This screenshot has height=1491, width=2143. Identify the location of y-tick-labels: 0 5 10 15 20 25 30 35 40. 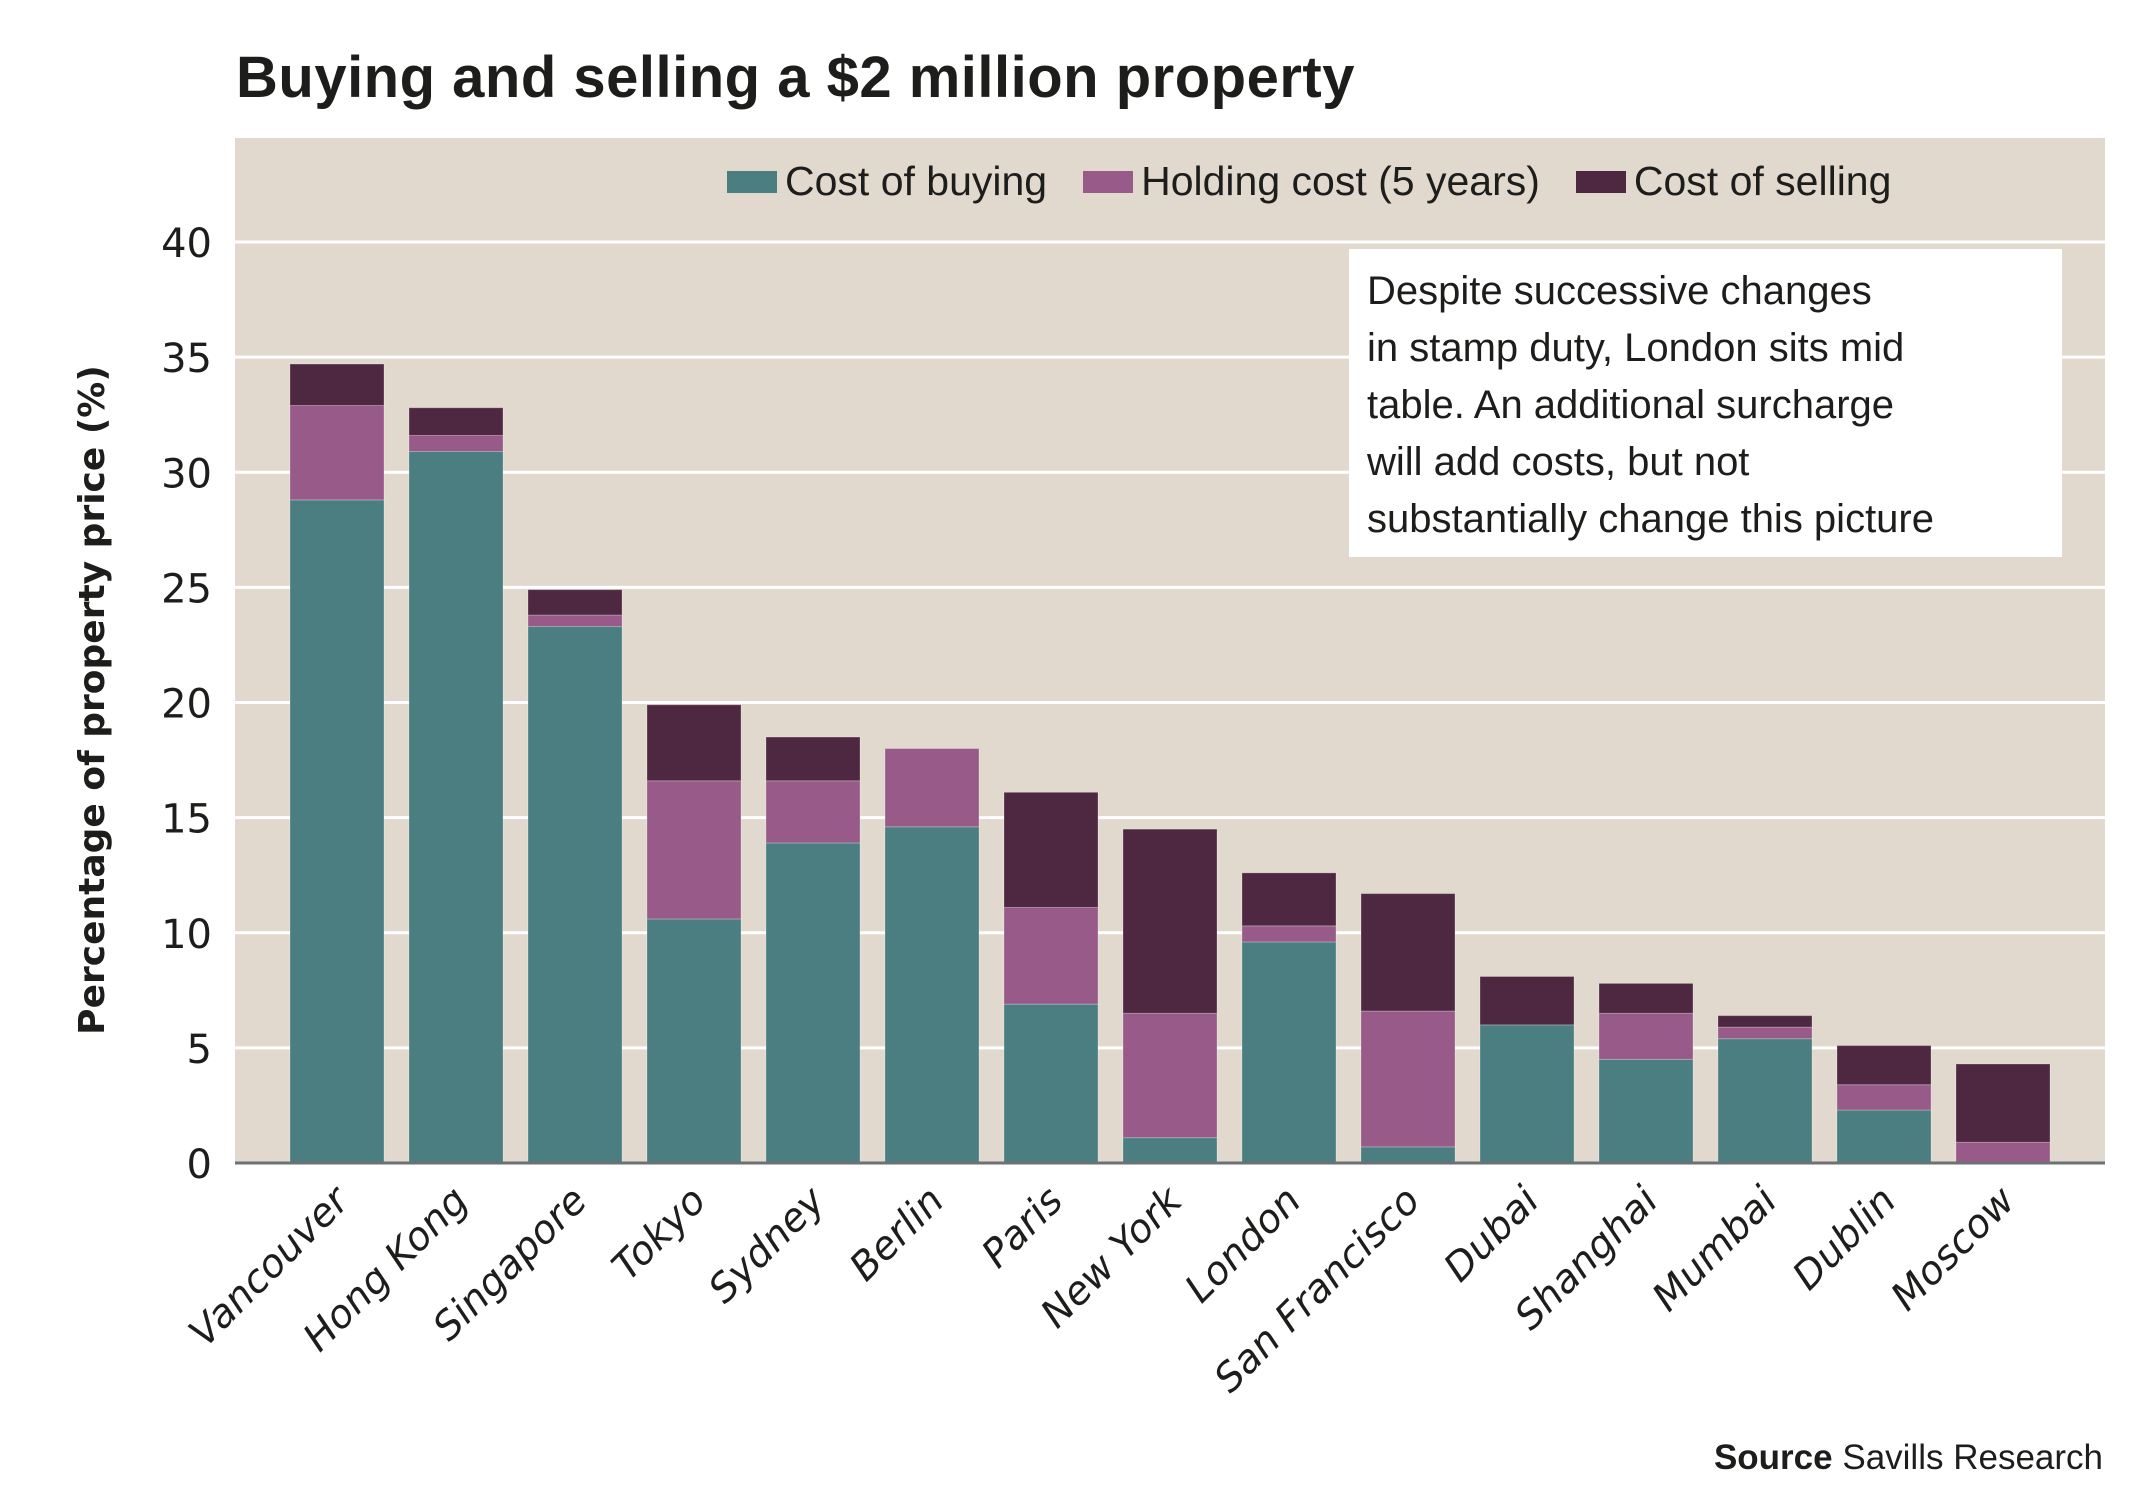
(186, 704).